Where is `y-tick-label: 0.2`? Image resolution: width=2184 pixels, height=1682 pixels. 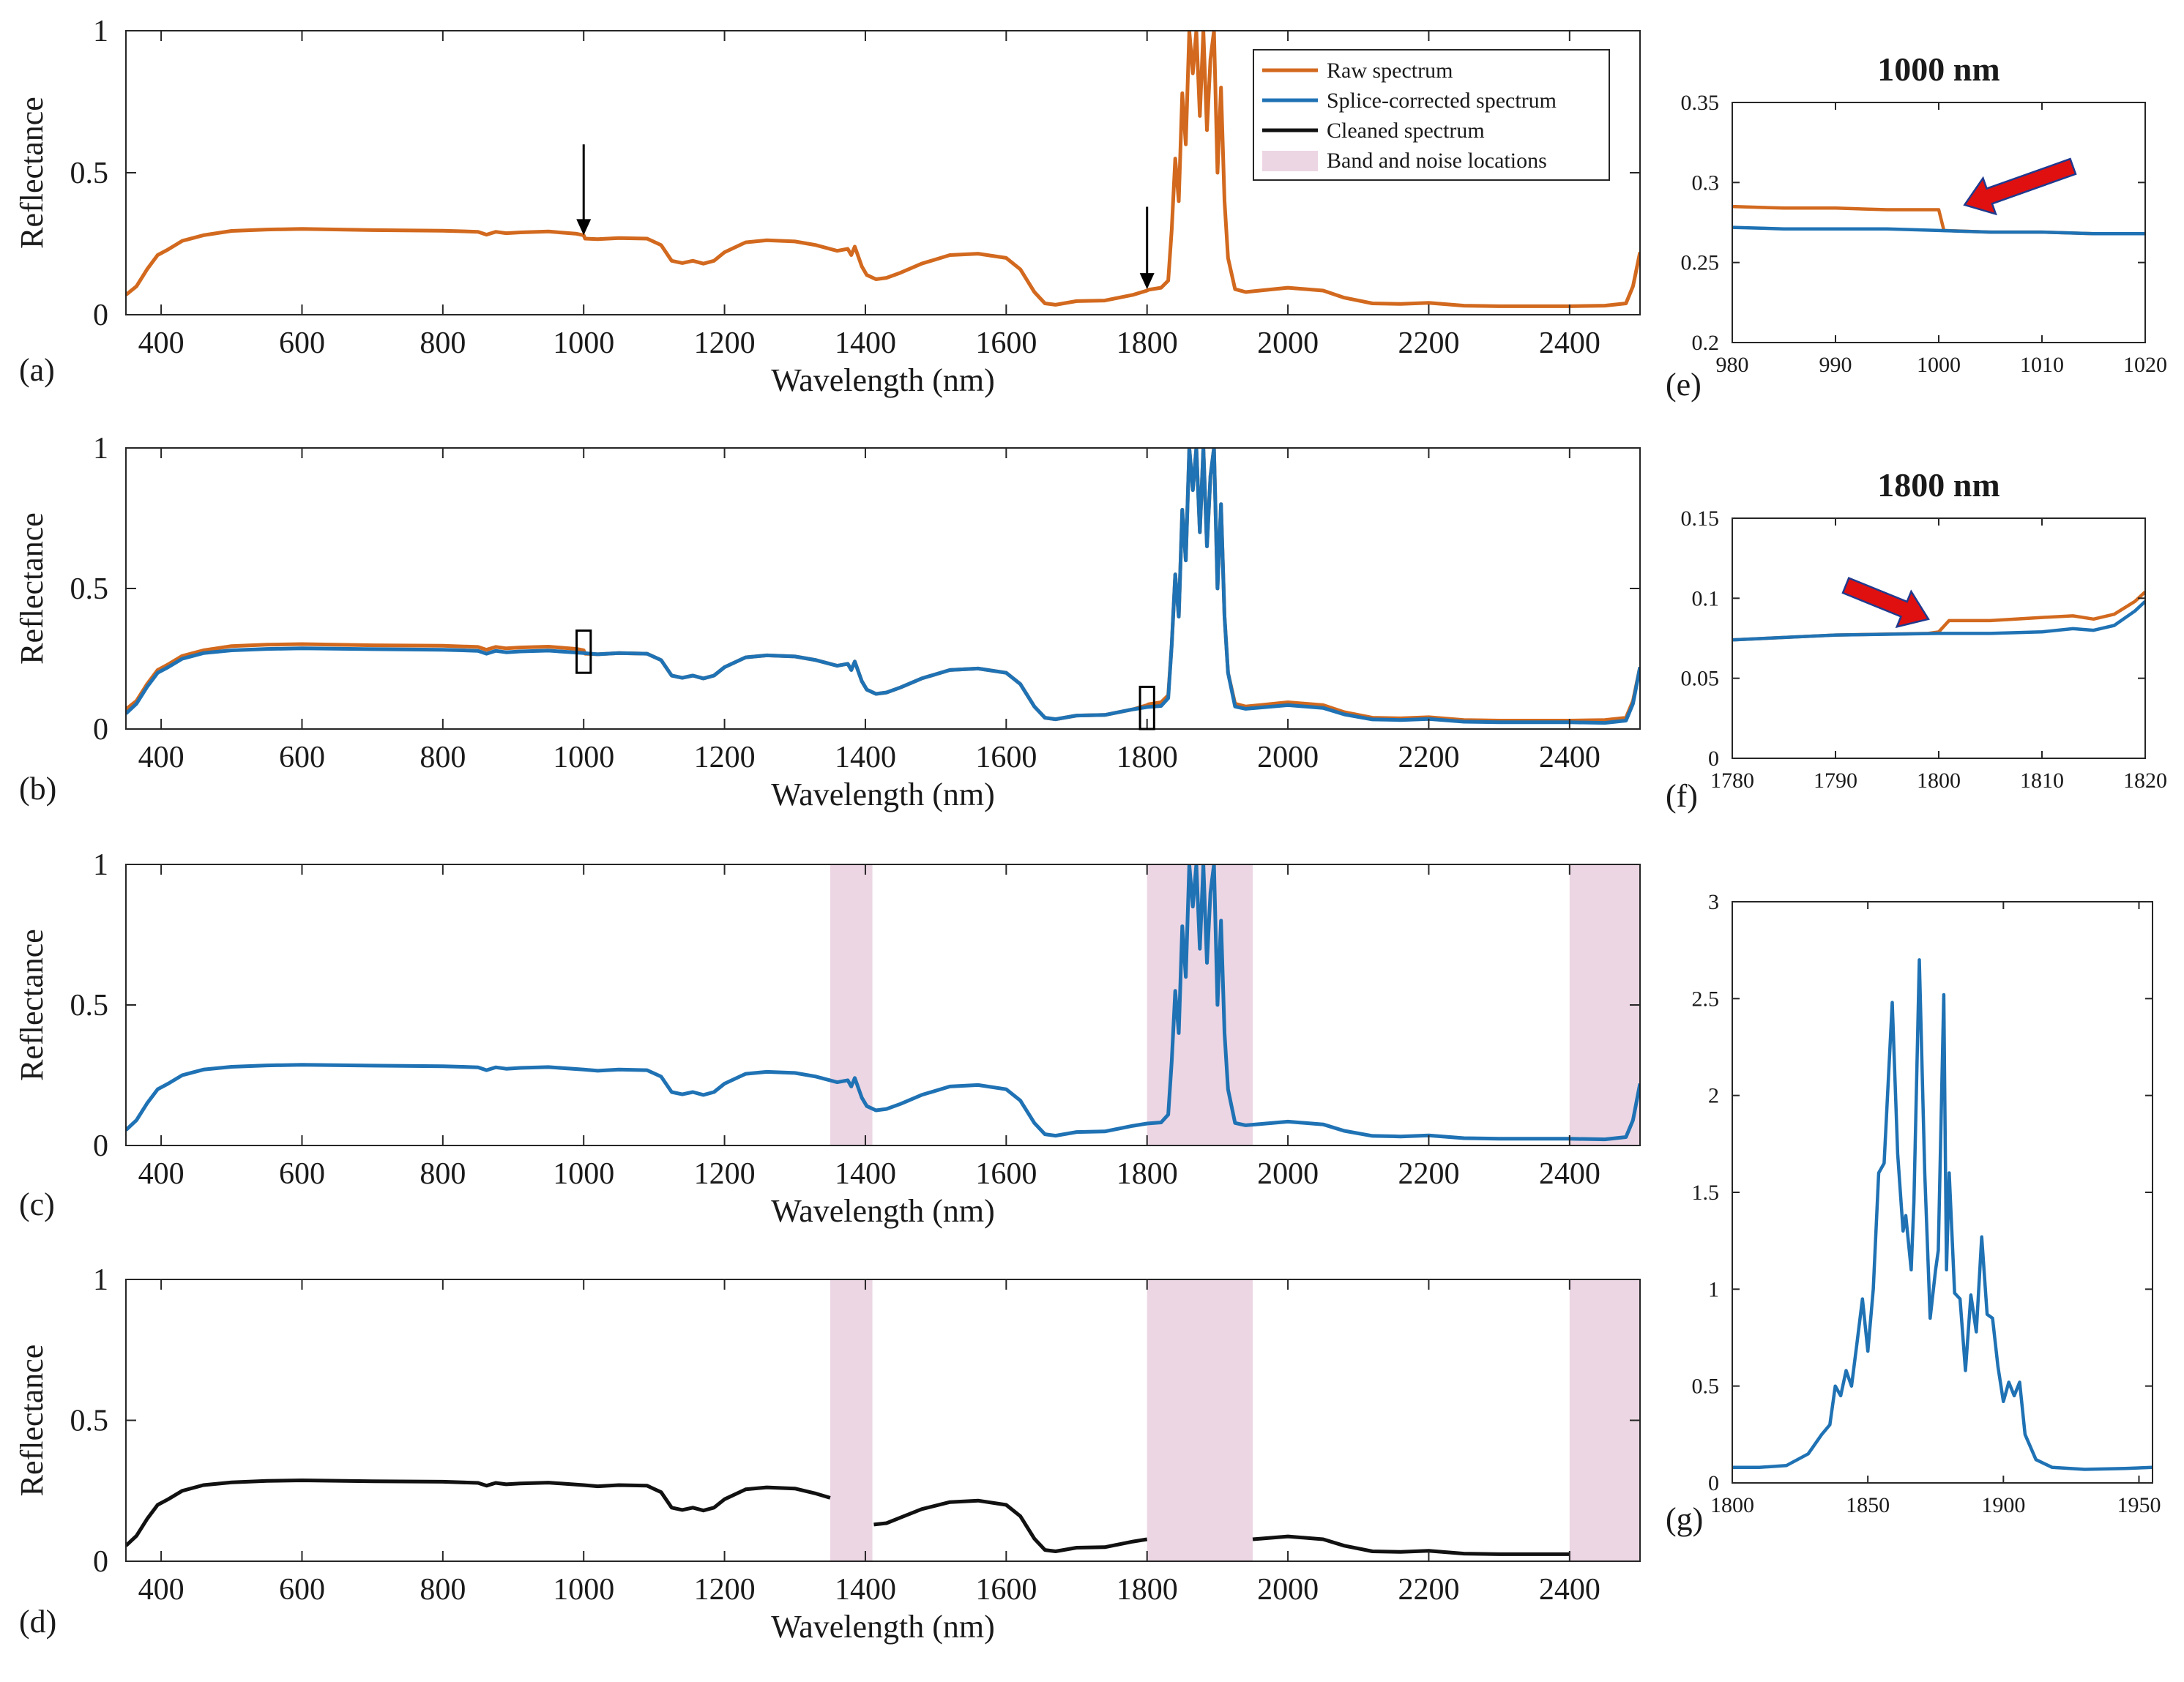 y-tick-label: 0.2 is located at coordinates (1706, 343).